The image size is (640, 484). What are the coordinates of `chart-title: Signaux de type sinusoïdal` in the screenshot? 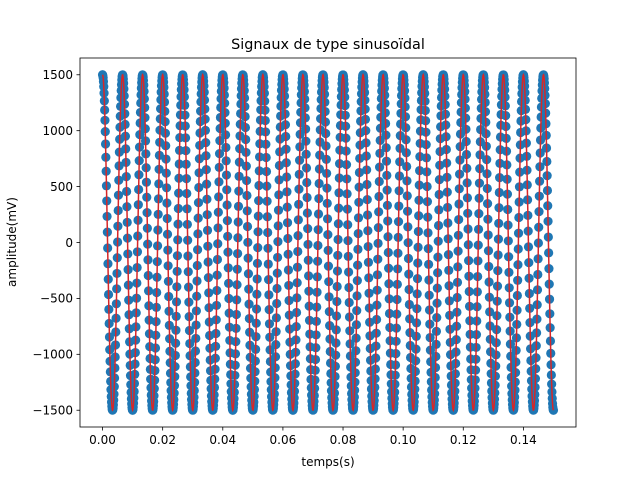 It's located at (328, 45).